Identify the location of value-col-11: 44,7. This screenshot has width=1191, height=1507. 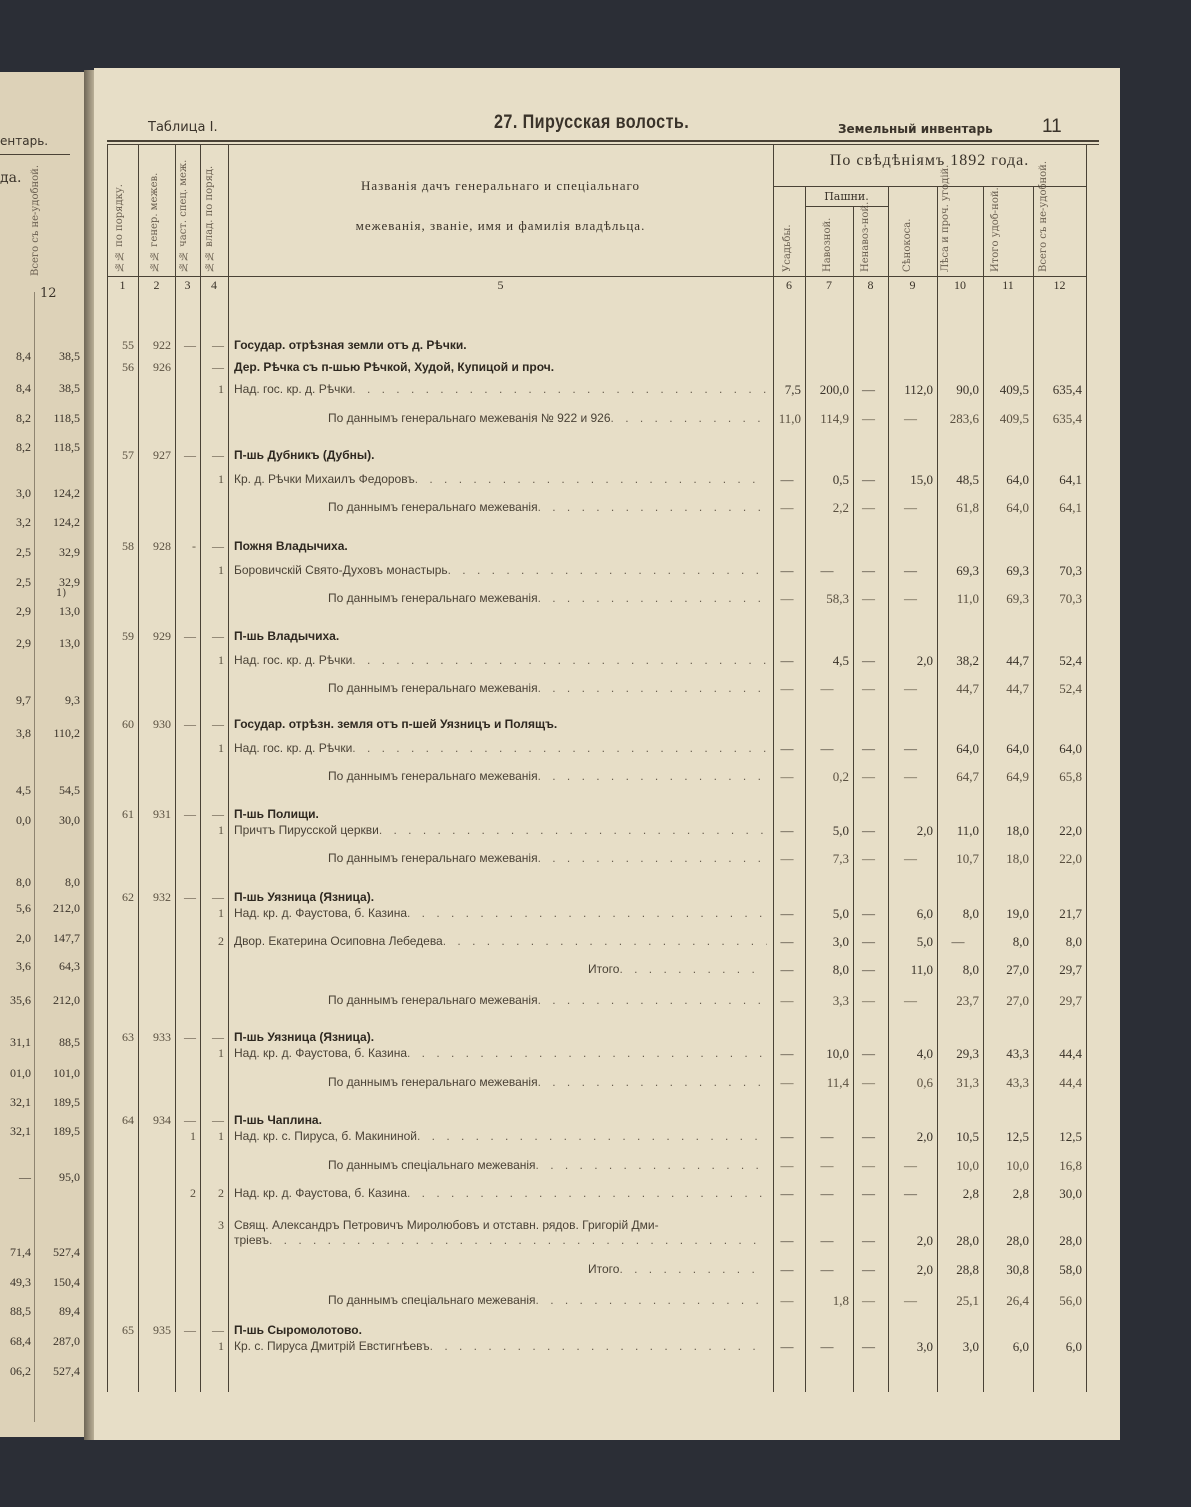
(1017, 688).